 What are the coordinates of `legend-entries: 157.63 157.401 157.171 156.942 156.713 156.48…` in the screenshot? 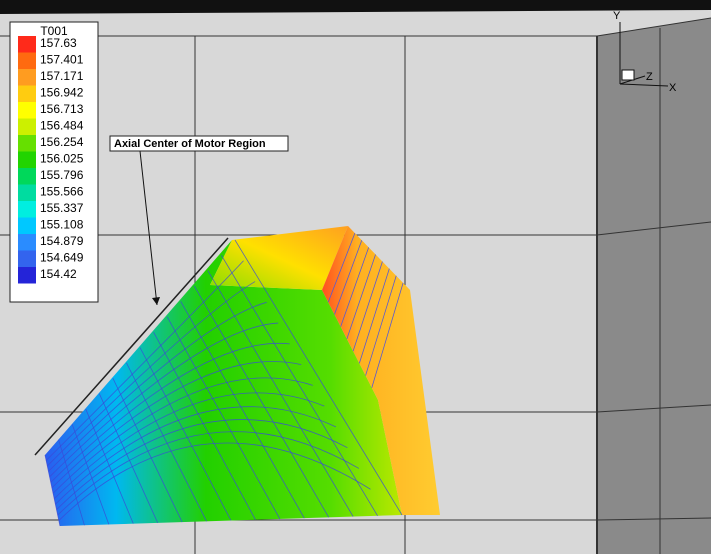 It's located at (51, 160).